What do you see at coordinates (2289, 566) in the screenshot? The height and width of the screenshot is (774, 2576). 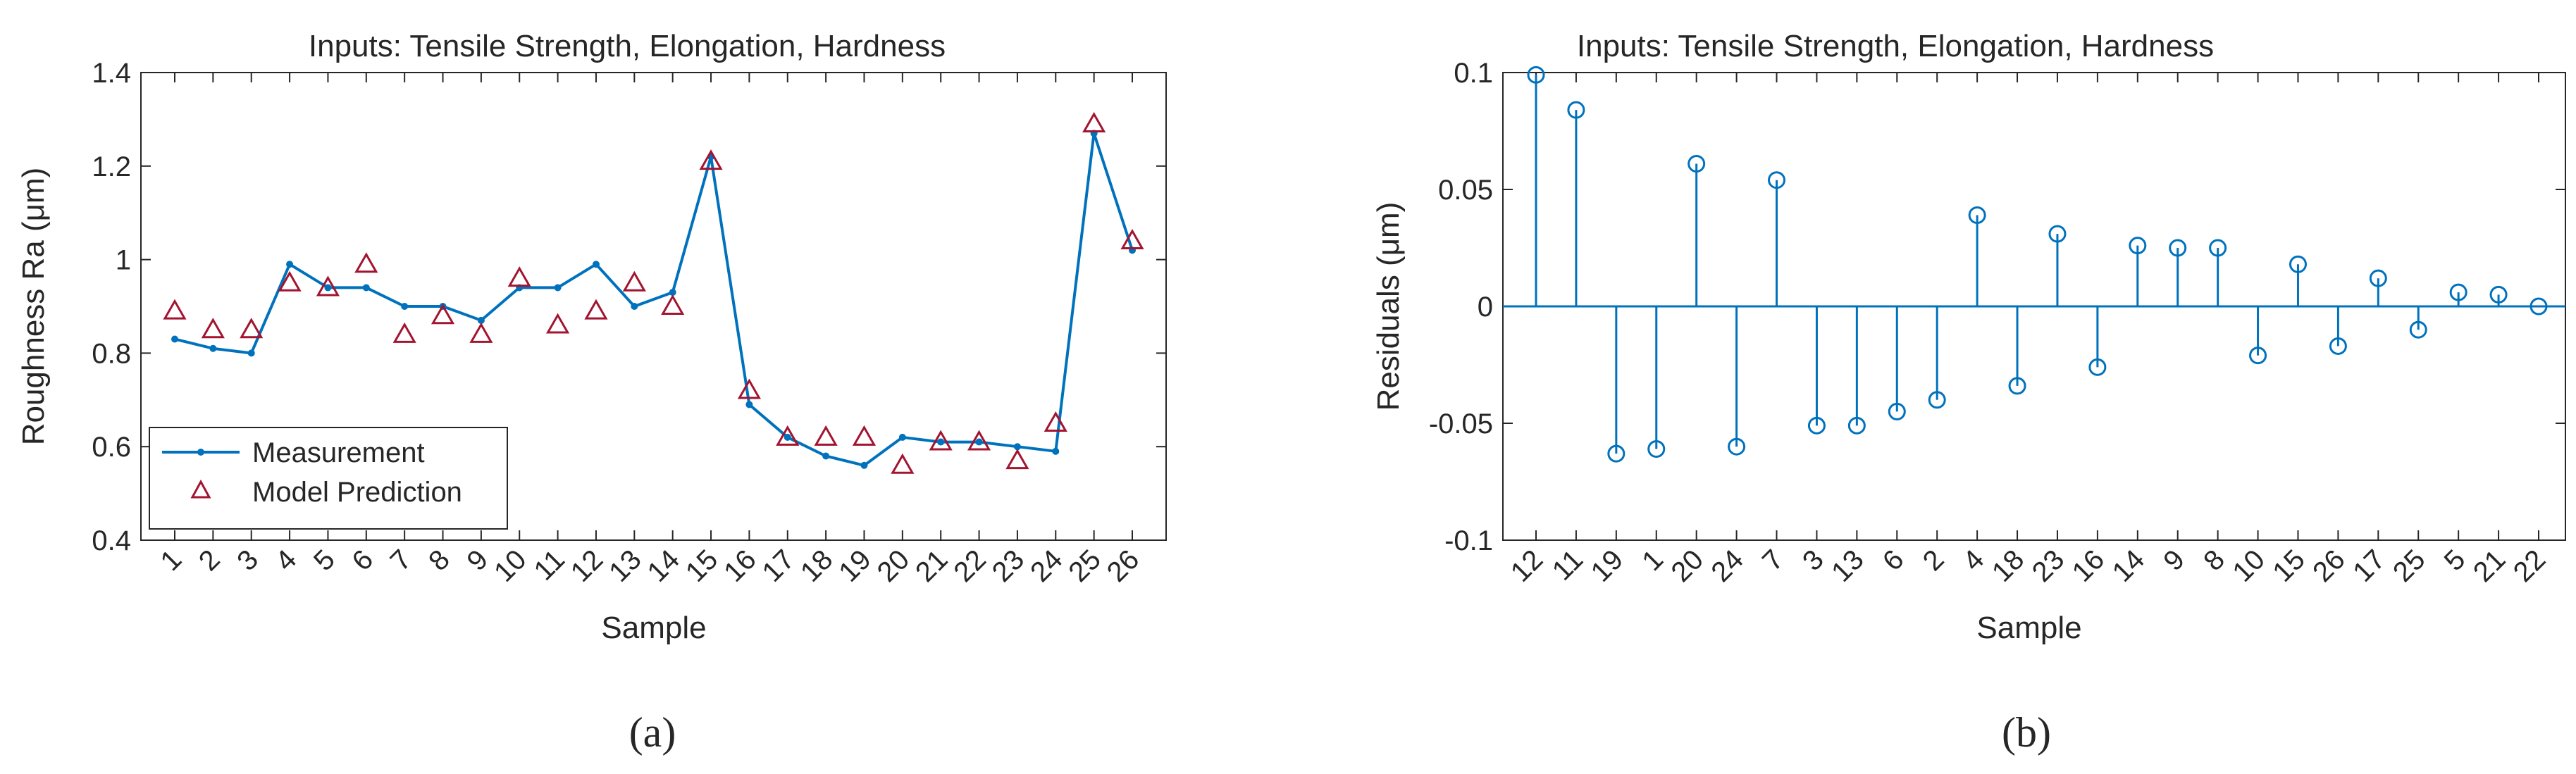 I see `x-tick-label: 15` at bounding box center [2289, 566].